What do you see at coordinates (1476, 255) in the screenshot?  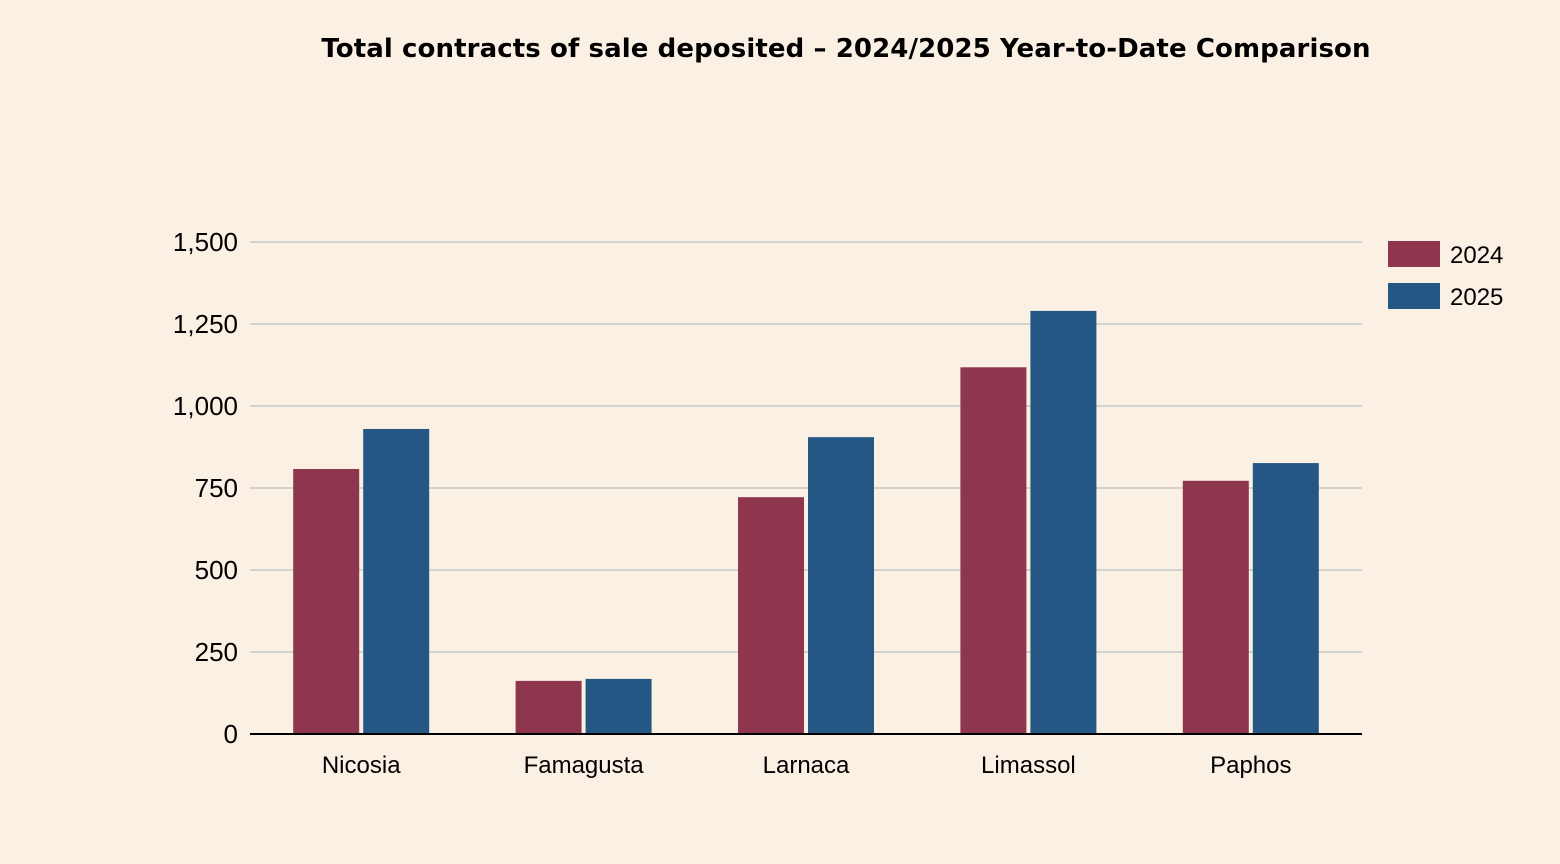 I see `legend-label-2024: 2024` at bounding box center [1476, 255].